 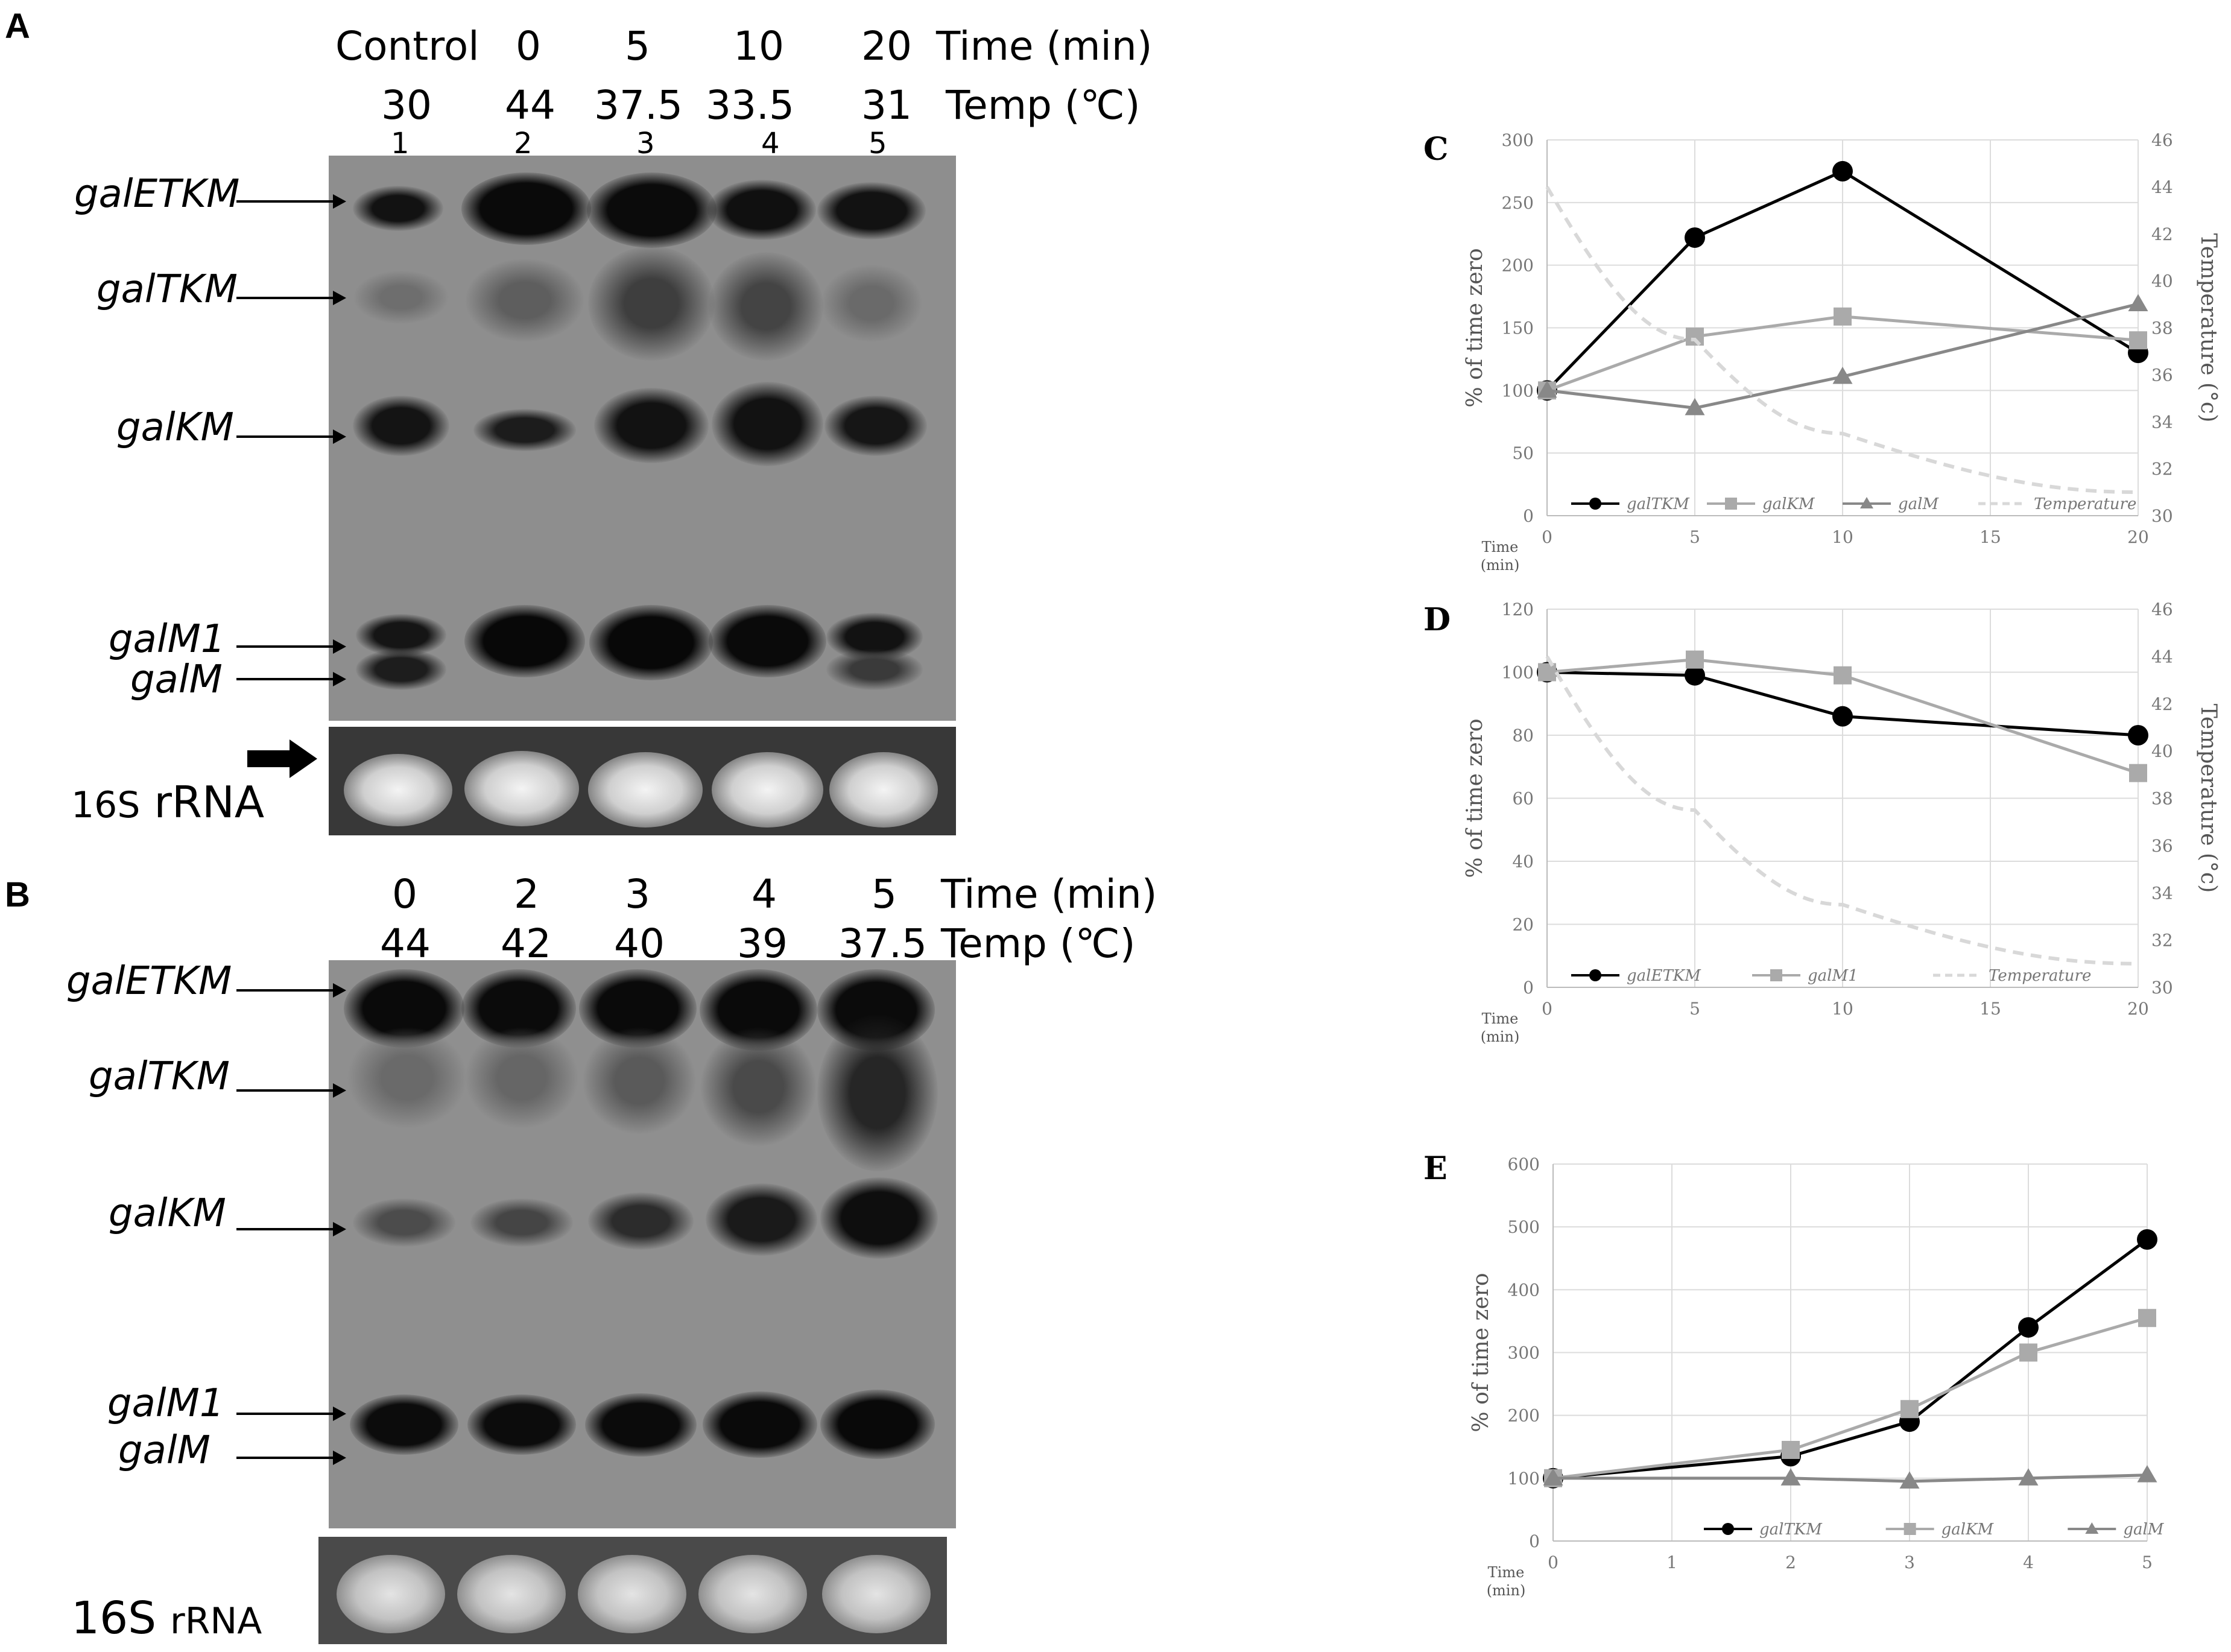 I want to click on legend-label: galETKM, so click(x=1664, y=976).